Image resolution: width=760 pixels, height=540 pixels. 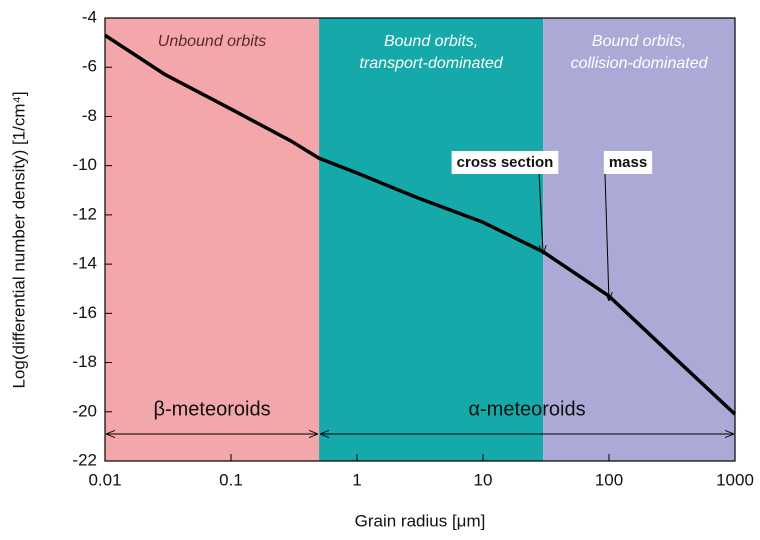 What do you see at coordinates (735, 479) in the screenshot?
I see `x-tick-label: 1000` at bounding box center [735, 479].